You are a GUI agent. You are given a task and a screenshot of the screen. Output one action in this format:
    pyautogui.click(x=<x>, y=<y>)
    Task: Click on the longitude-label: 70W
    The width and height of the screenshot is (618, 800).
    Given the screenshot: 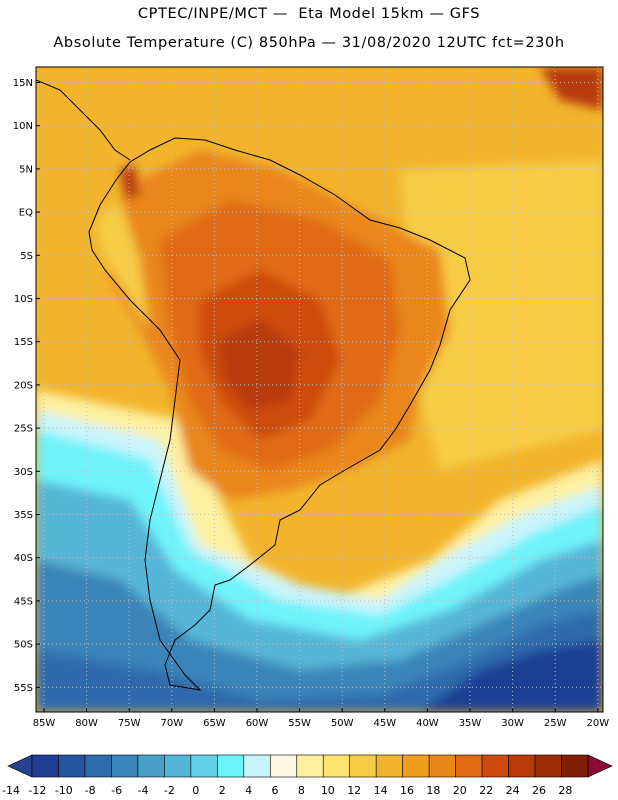 What is the action you would take?
    pyautogui.click(x=171, y=723)
    